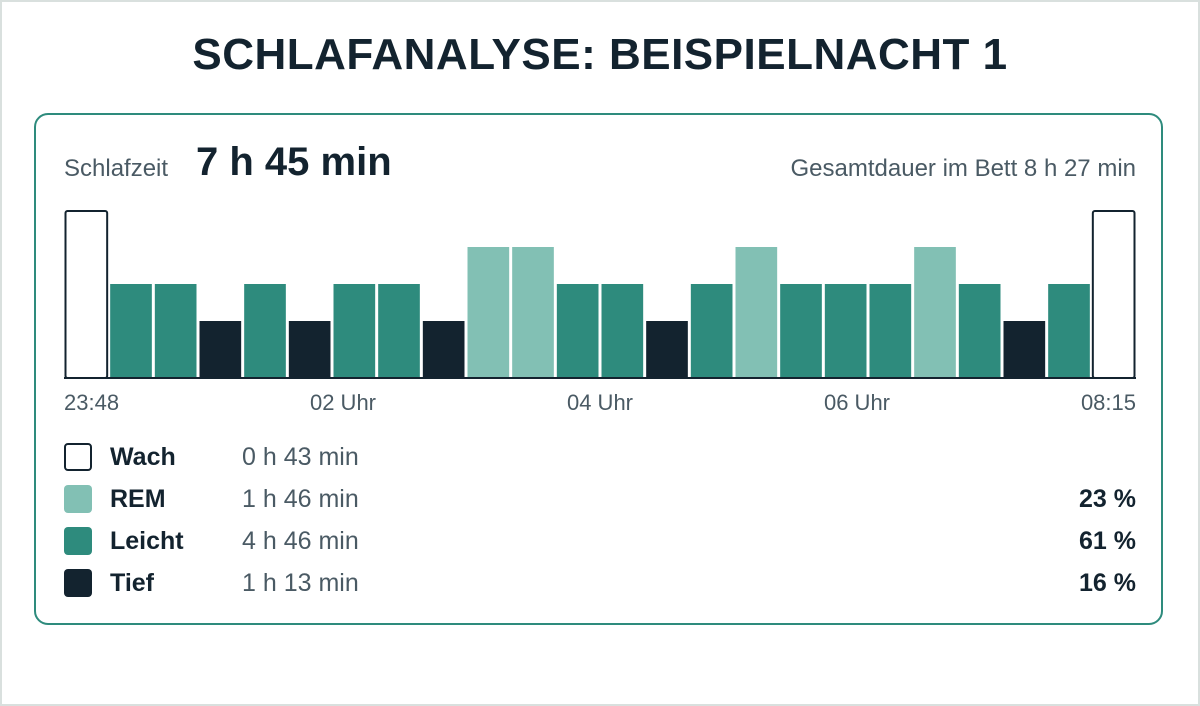  Describe the element at coordinates (1107, 583) in the screenshot. I see `legend-percent: 16 %` at that location.